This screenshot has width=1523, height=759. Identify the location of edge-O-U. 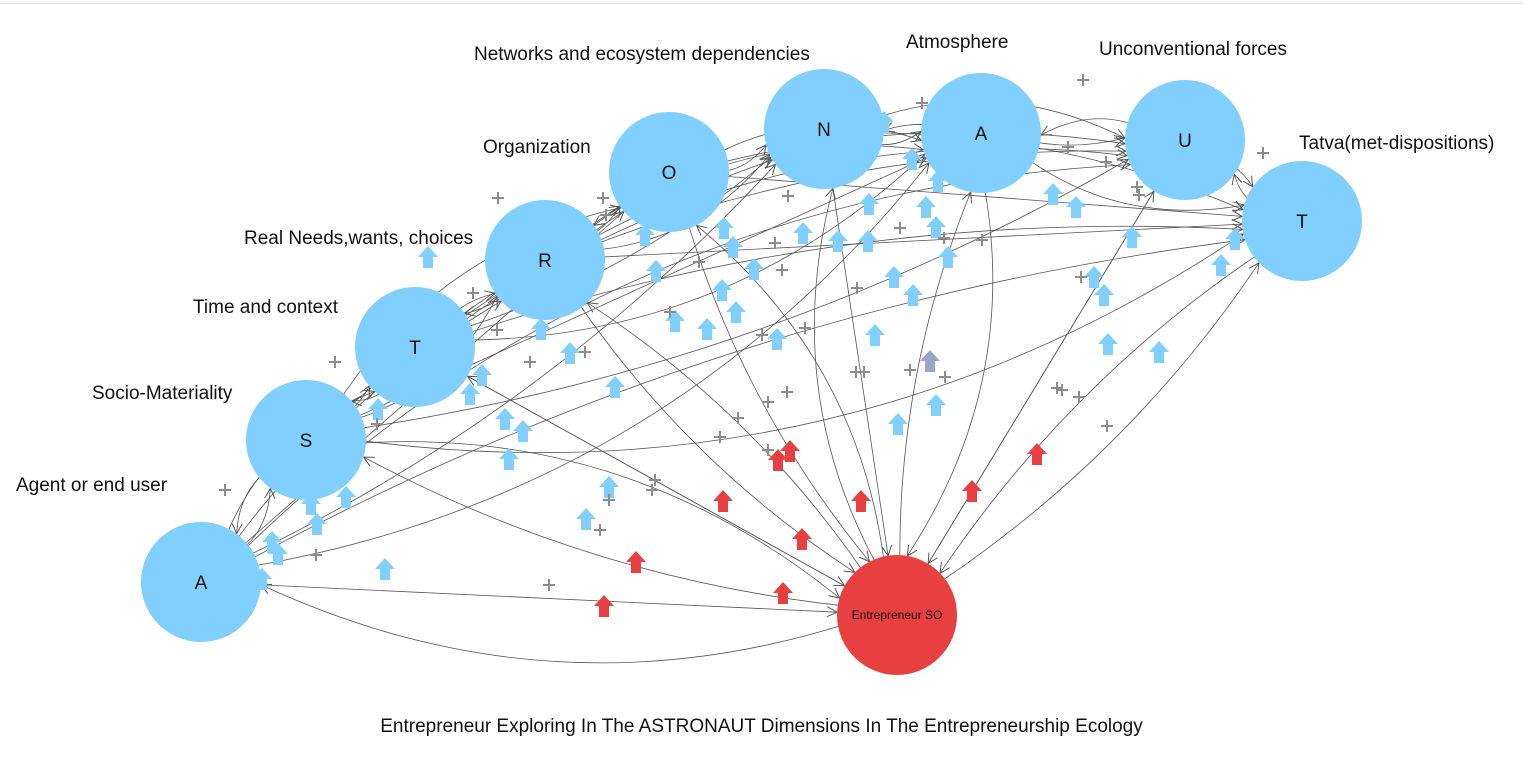
(907, 151).